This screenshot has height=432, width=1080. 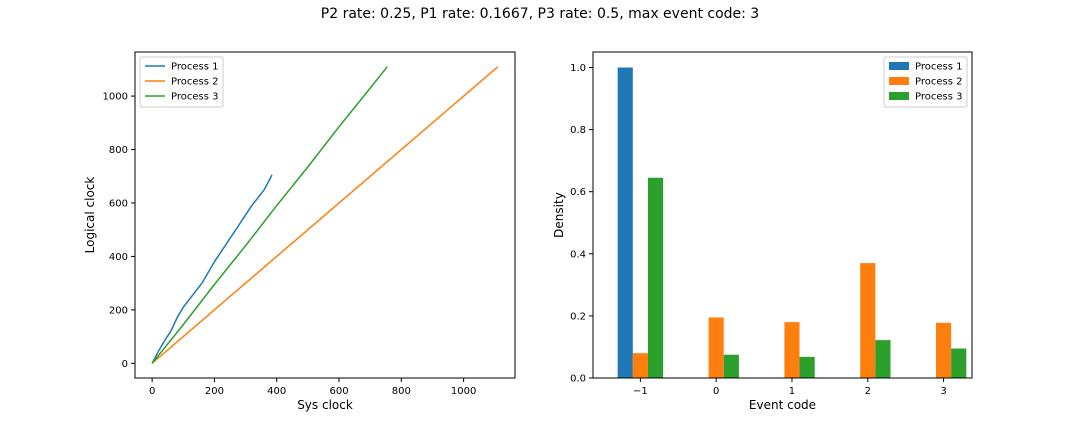 What do you see at coordinates (463, 391) in the screenshot?
I see `x-tick-label: 1000` at bounding box center [463, 391].